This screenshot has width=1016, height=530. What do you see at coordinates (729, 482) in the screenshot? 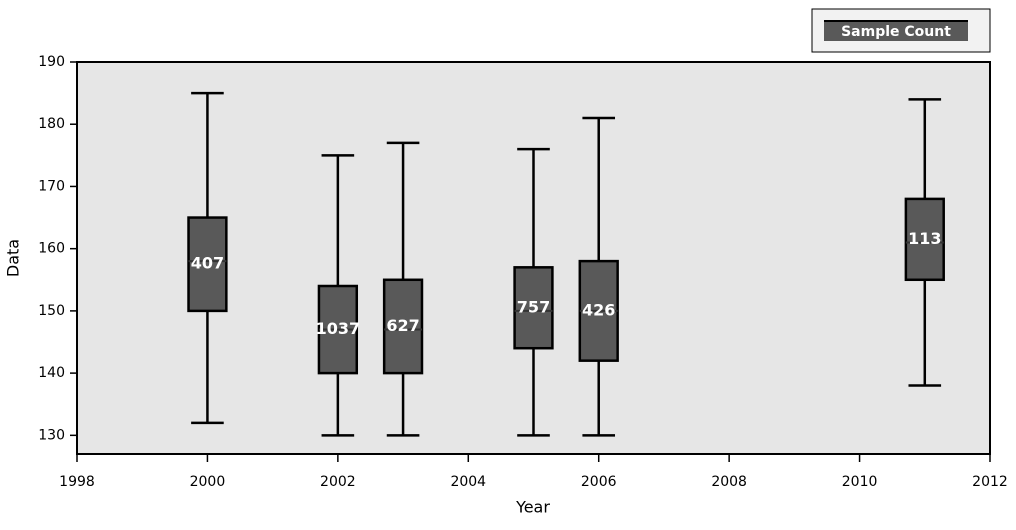
I see `x-tick-label: 2008` at bounding box center [729, 482].